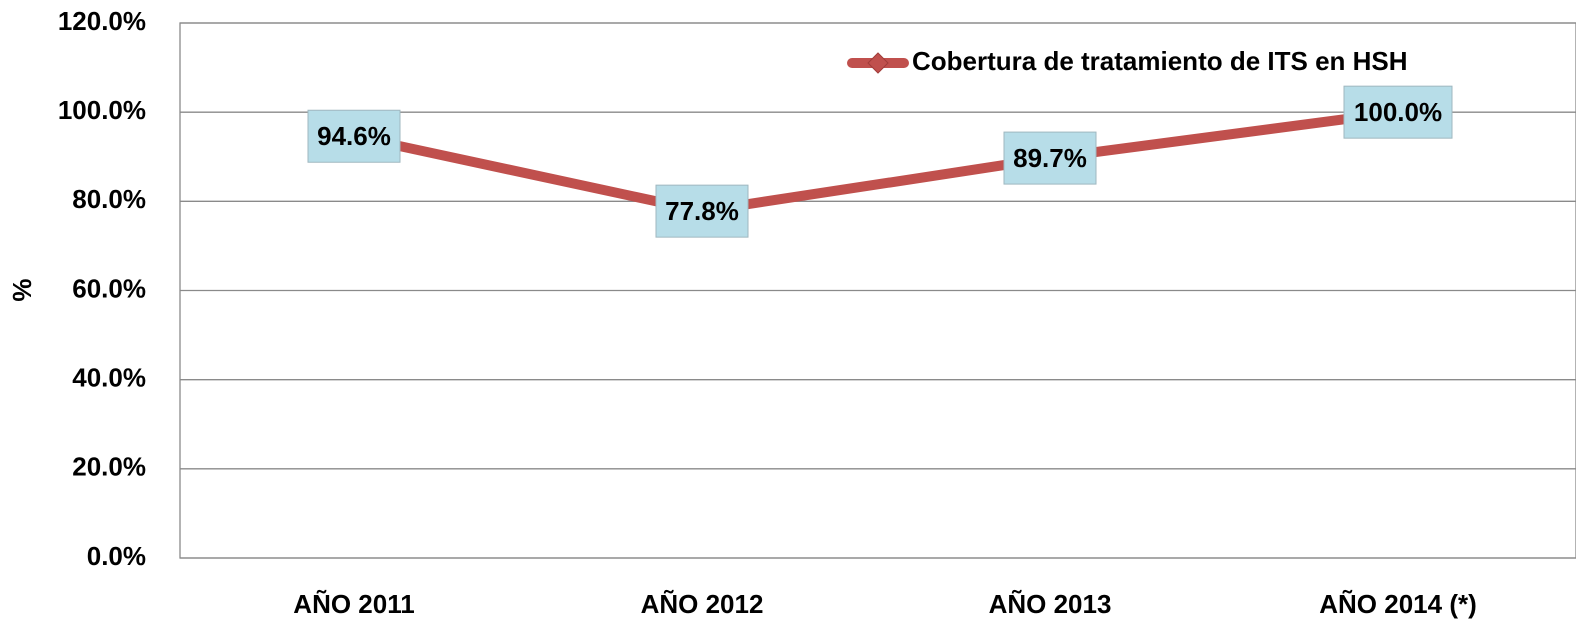 Image resolution: width=1576 pixels, height=625 pixels. I want to click on data-label: 89.7%, so click(1050, 158).